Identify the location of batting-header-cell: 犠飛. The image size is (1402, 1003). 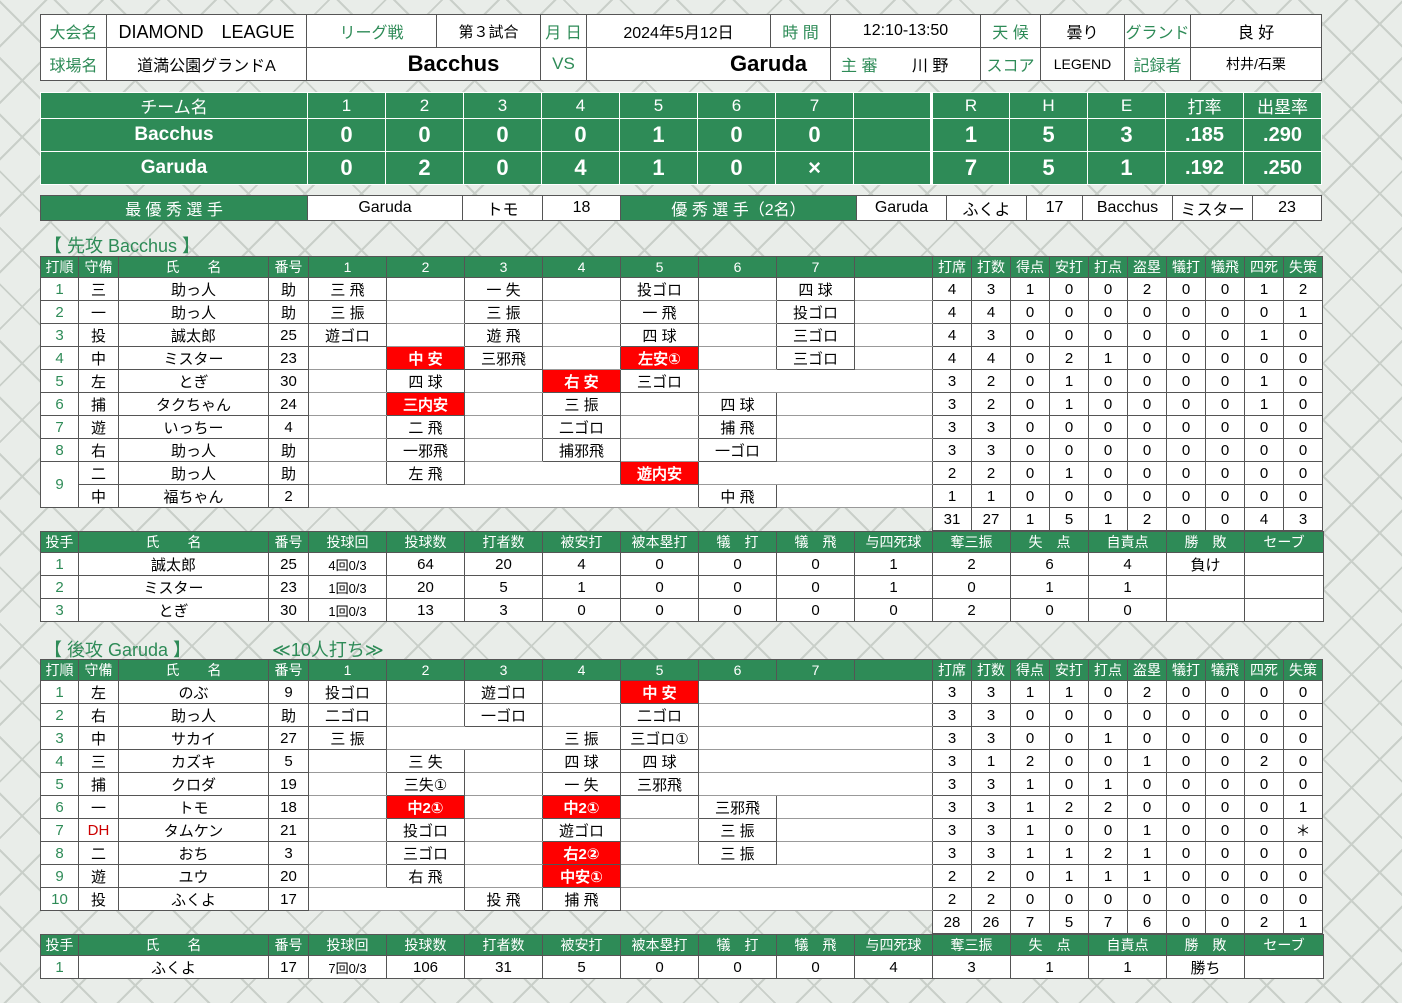
(1225, 267).